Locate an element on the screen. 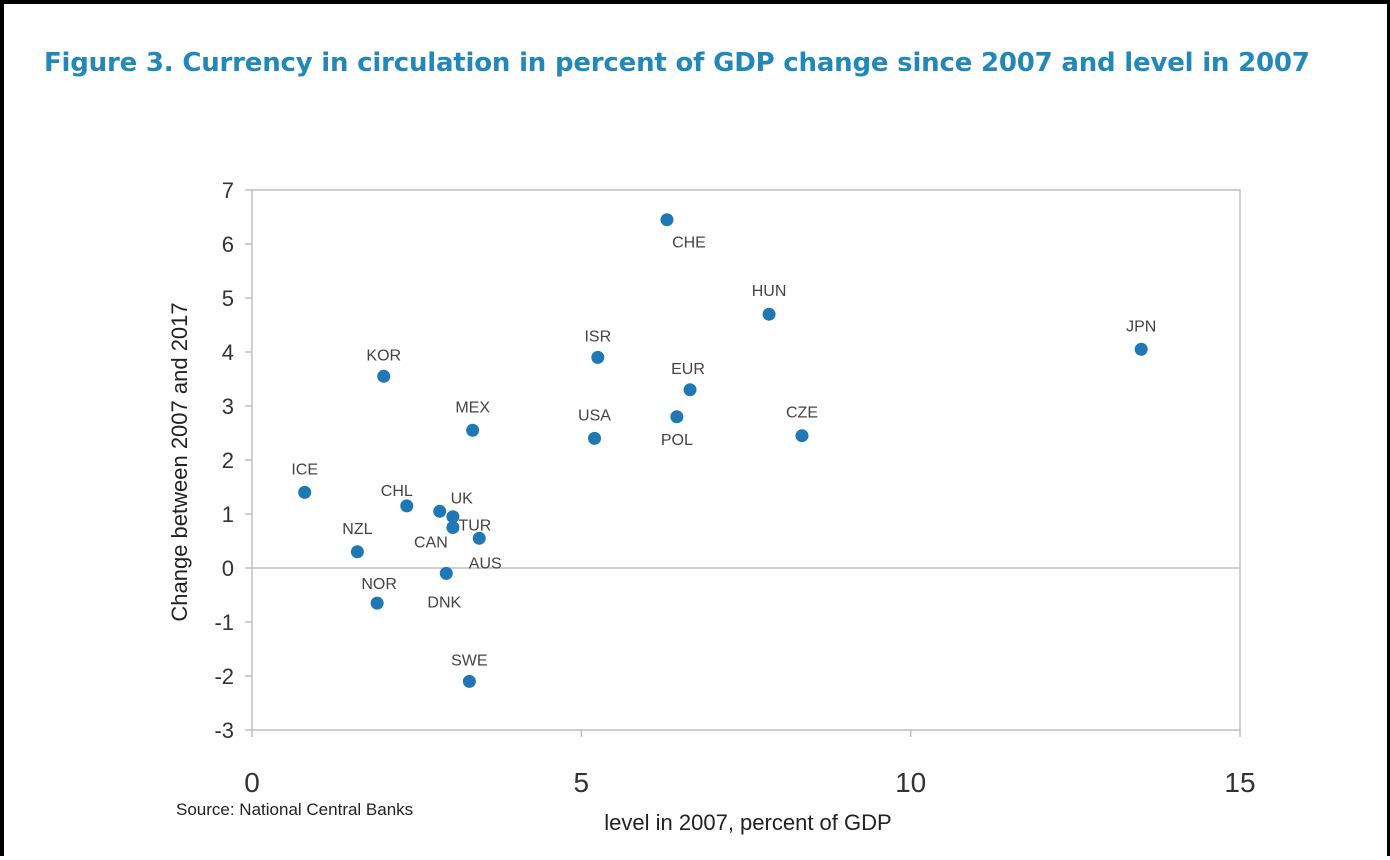  point-label: NOR is located at coordinates (379, 584).